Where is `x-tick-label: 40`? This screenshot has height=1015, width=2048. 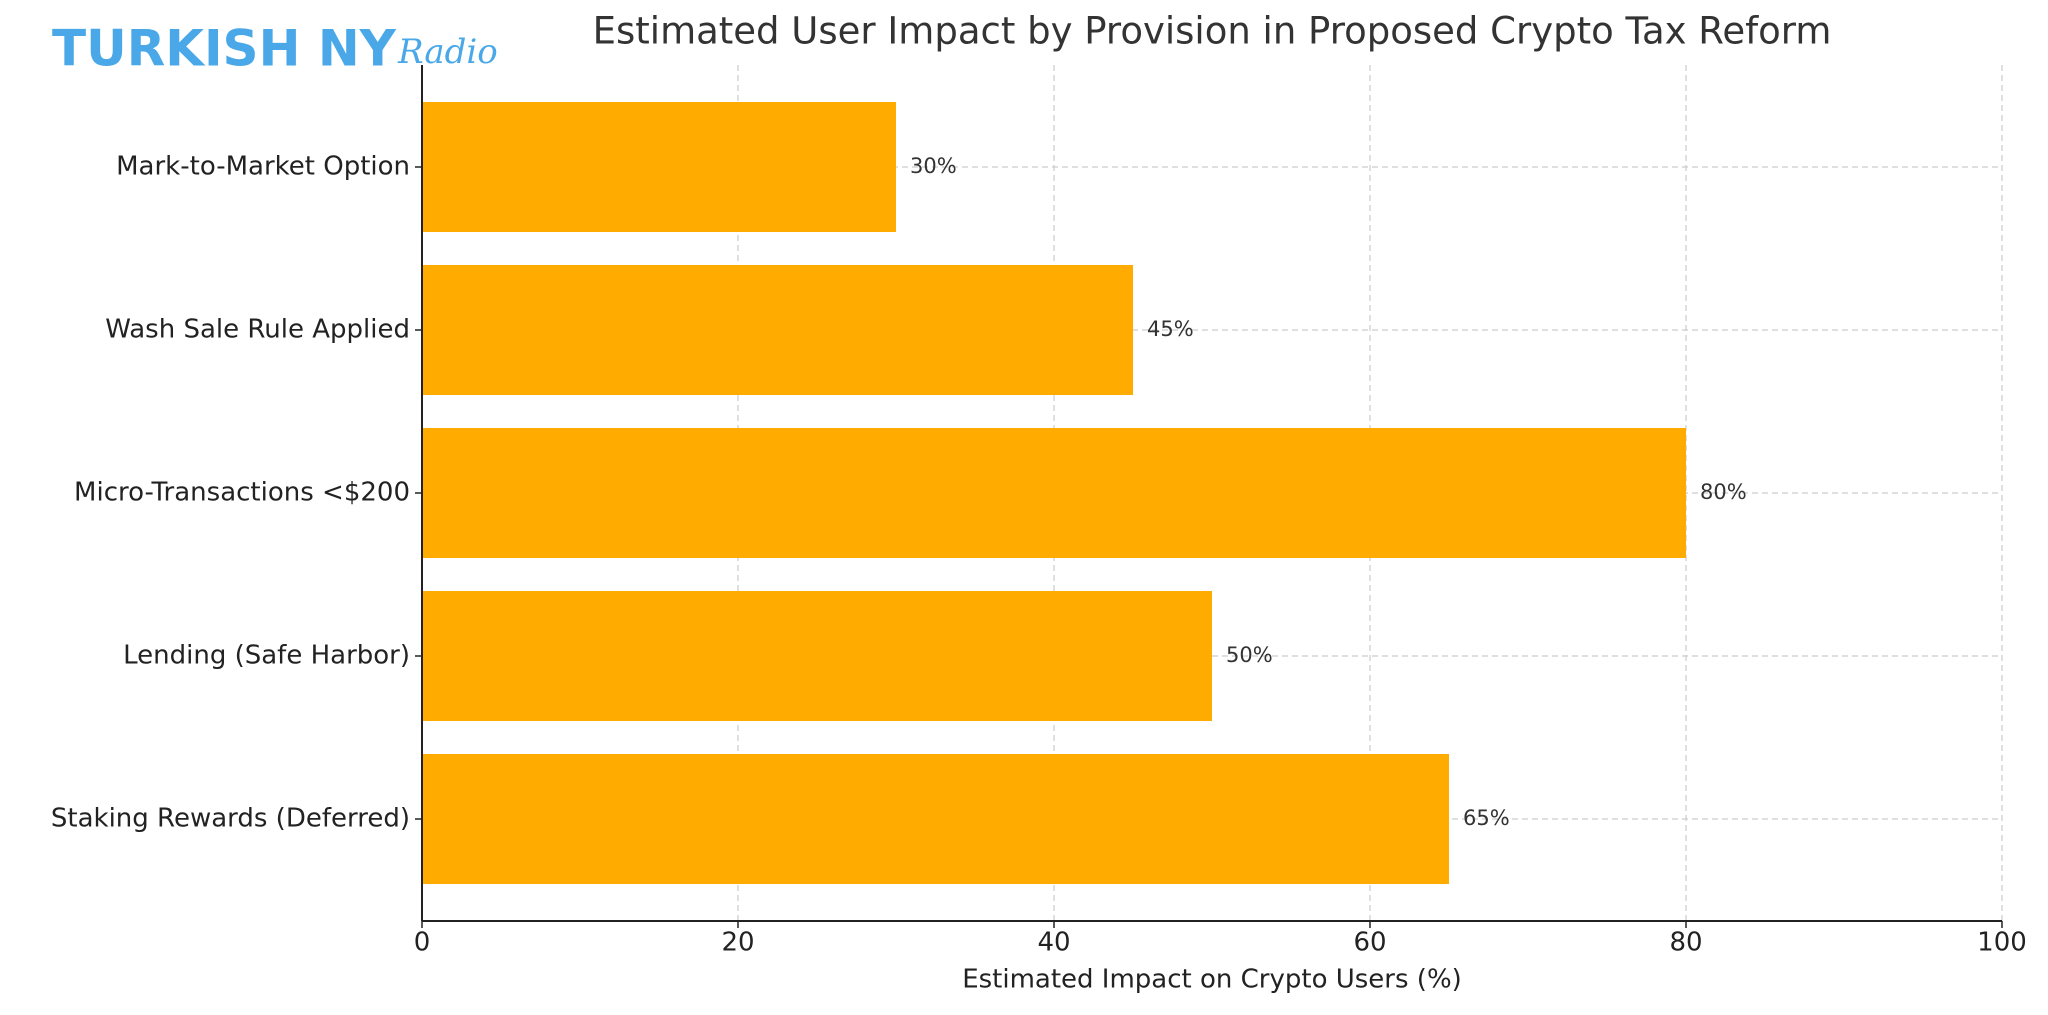 x-tick-label: 40 is located at coordinates (1053, 943).